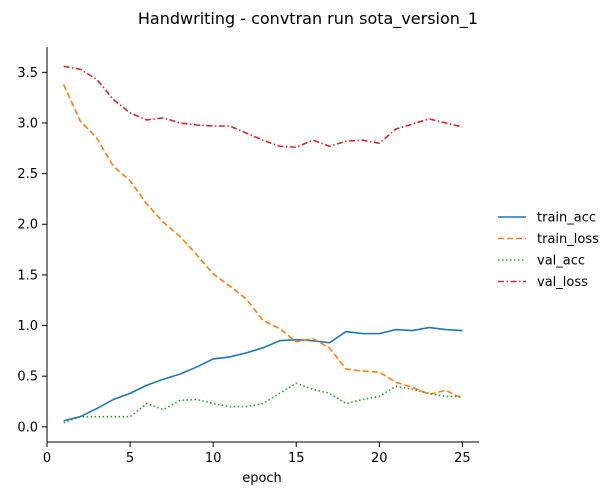  I want to click on x-tick-label: 5, so click(130, 458).